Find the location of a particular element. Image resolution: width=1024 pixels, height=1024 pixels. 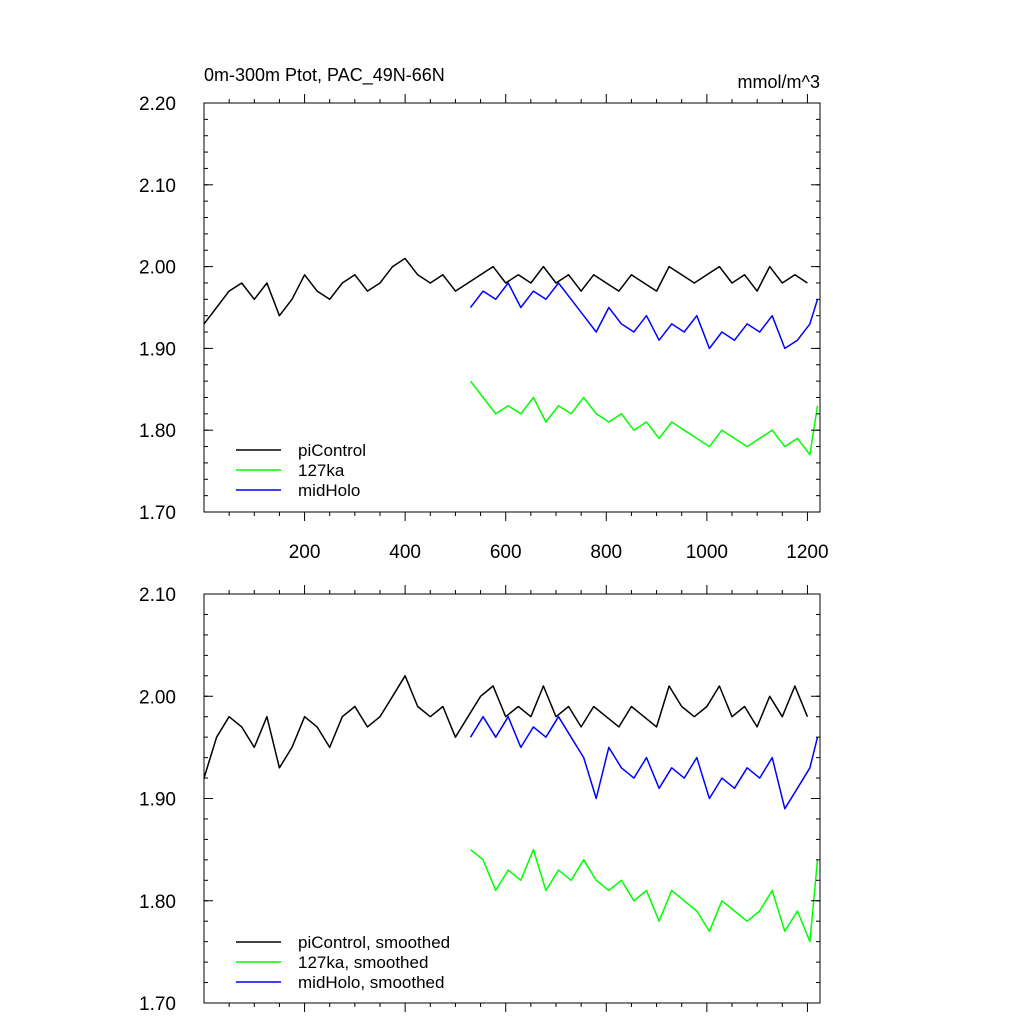

legend-label: piControl is located at coordinates (332, 450).